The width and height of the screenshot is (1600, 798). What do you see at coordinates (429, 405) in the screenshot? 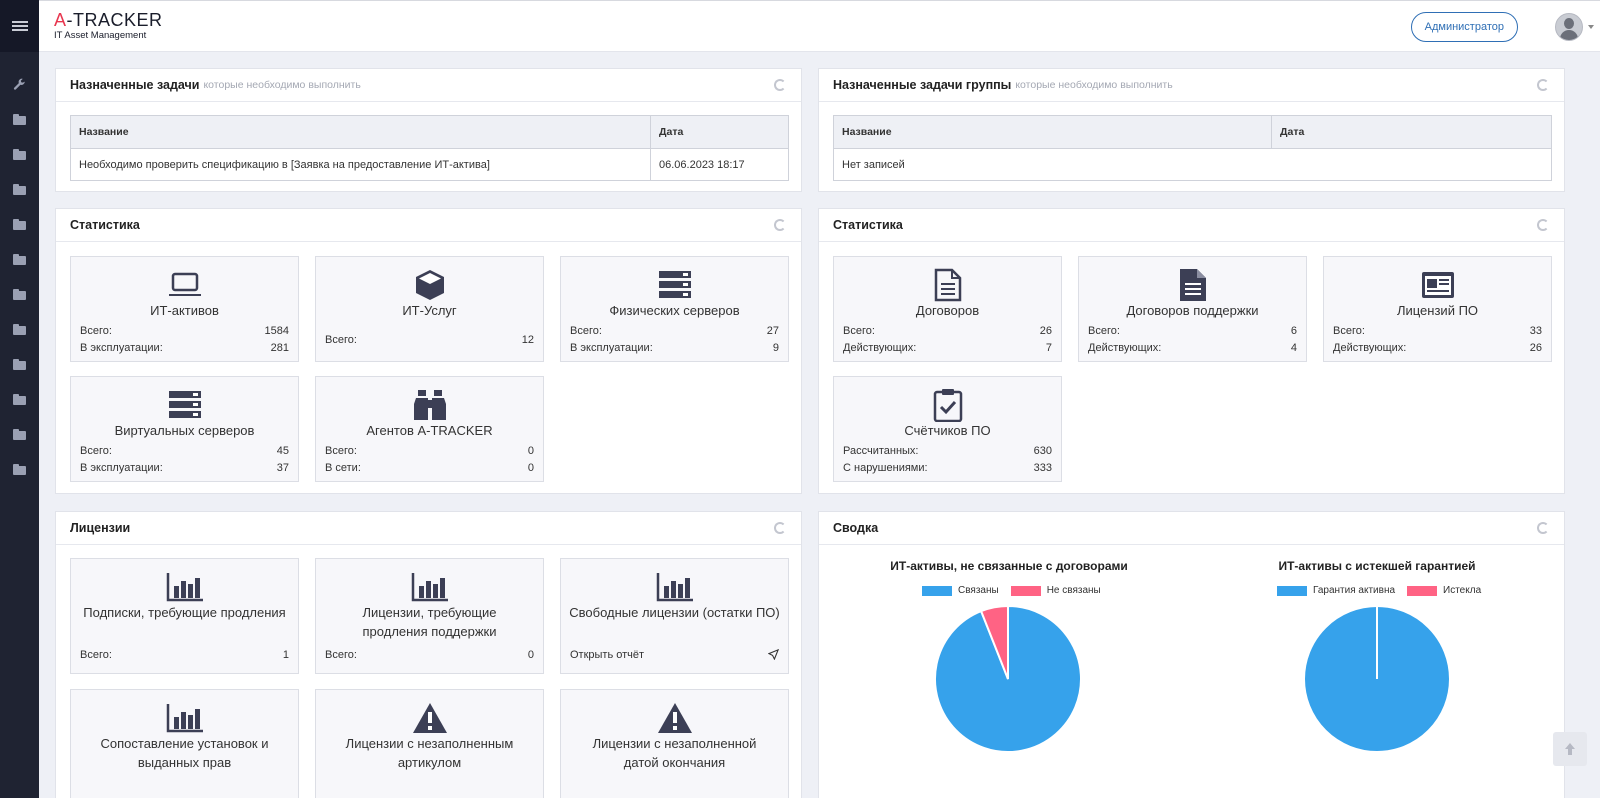
I see `binoculars-icon` at bounding box center [429, 405].